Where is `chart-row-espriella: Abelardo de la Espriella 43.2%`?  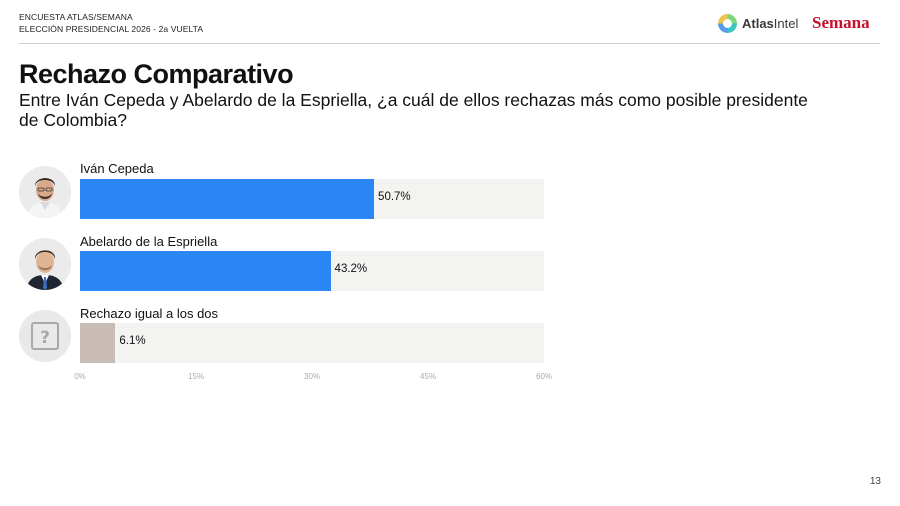
chart-row-espriella: Abelardo de la Espriella 43.2% is located at coordinates (450, 265).